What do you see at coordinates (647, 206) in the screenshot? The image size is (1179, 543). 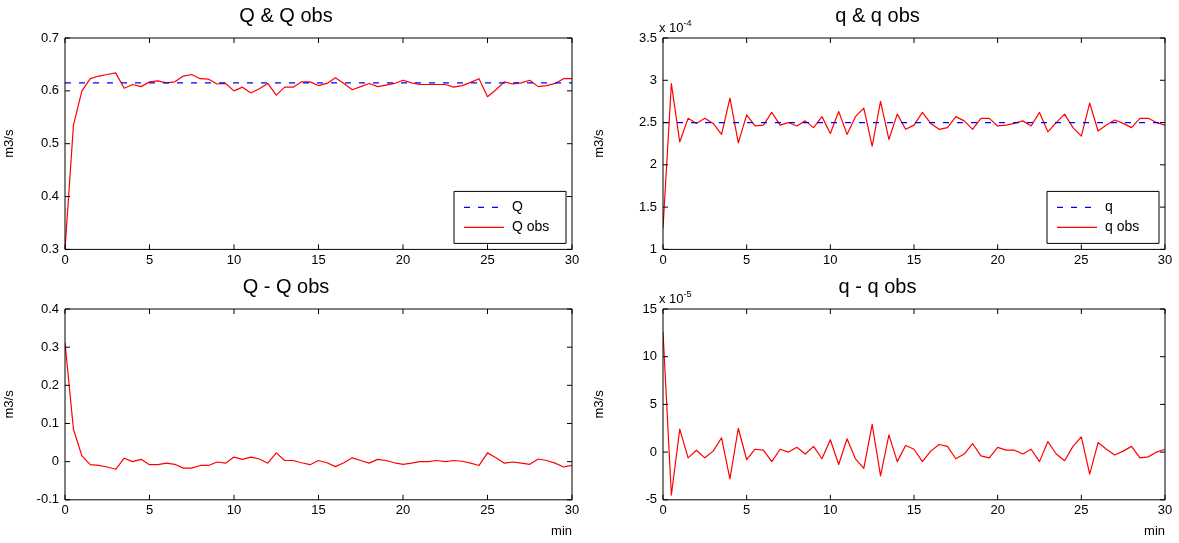 I see `y-tick-label: 1.5` at bounding box center [647, 206].